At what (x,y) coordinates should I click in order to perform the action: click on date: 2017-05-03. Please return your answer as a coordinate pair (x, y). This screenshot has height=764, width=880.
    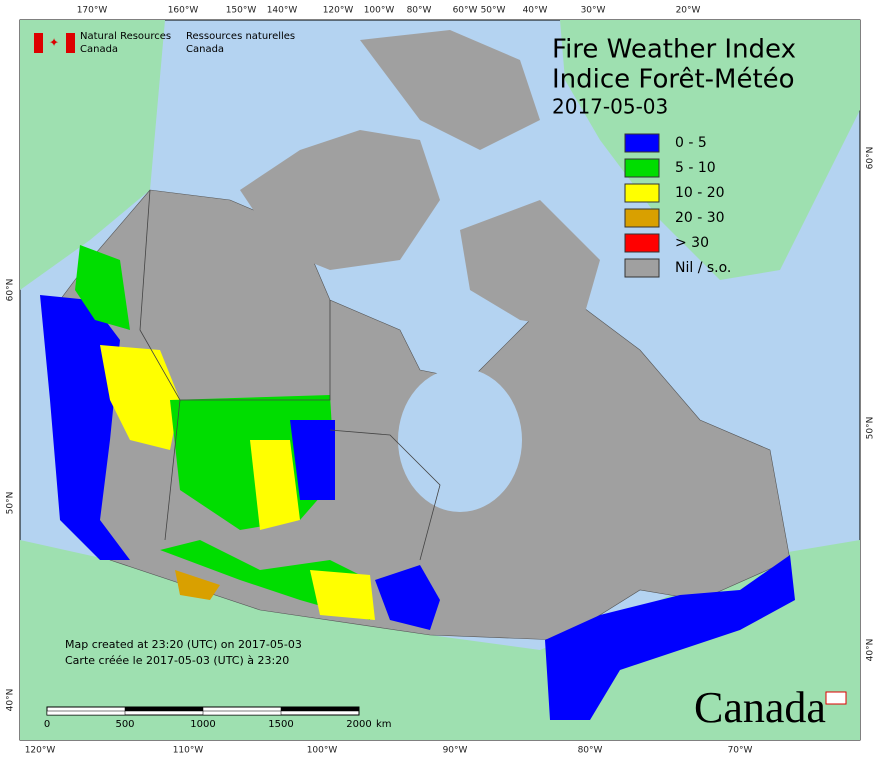
    Looking at the image, I should click on (610, 107).